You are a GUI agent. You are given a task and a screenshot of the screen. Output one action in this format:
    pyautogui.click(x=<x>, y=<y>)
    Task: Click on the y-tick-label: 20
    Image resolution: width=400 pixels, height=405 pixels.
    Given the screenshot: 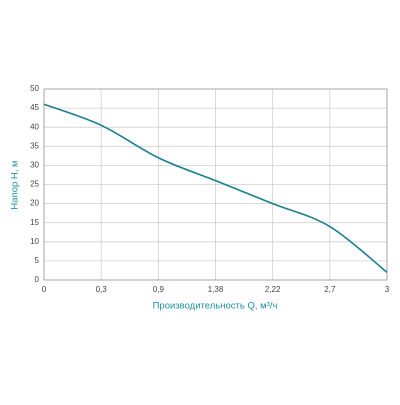 What is the action you would take?
    pyautogui.click(x=34, y=203)
    